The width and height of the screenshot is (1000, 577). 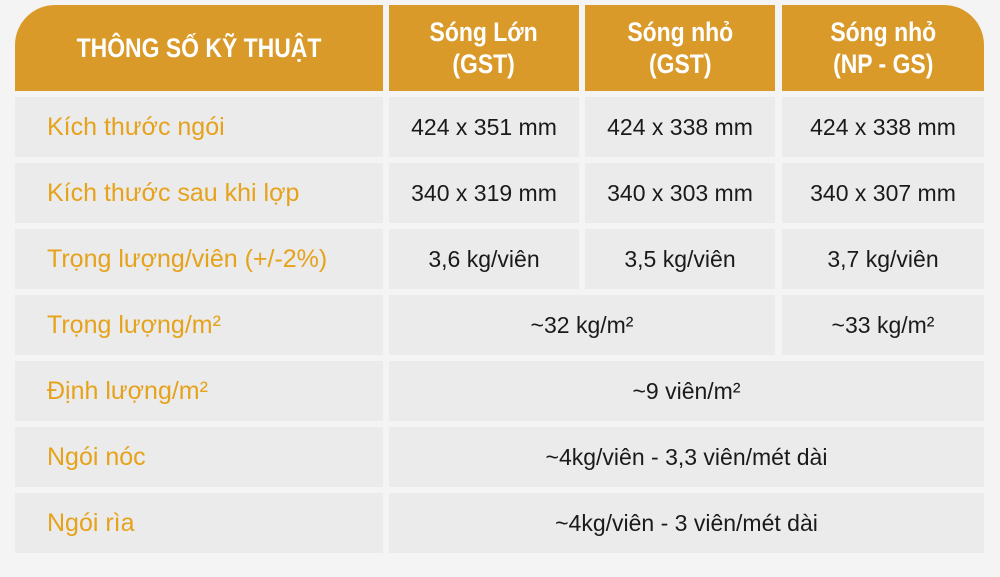 What do you see at coordinates (680, 259) in the screenshot?
I see `row-value: 3,5 kg/viên` at bounding box center [680, 259].